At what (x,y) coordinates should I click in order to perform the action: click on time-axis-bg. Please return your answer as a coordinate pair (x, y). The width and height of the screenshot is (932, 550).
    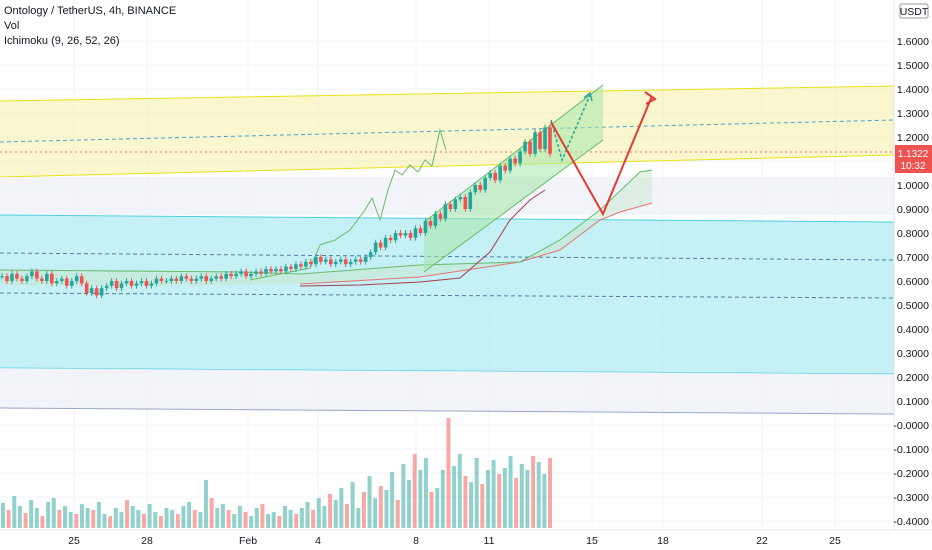
    Looking at the image, I should click on (466, 540).